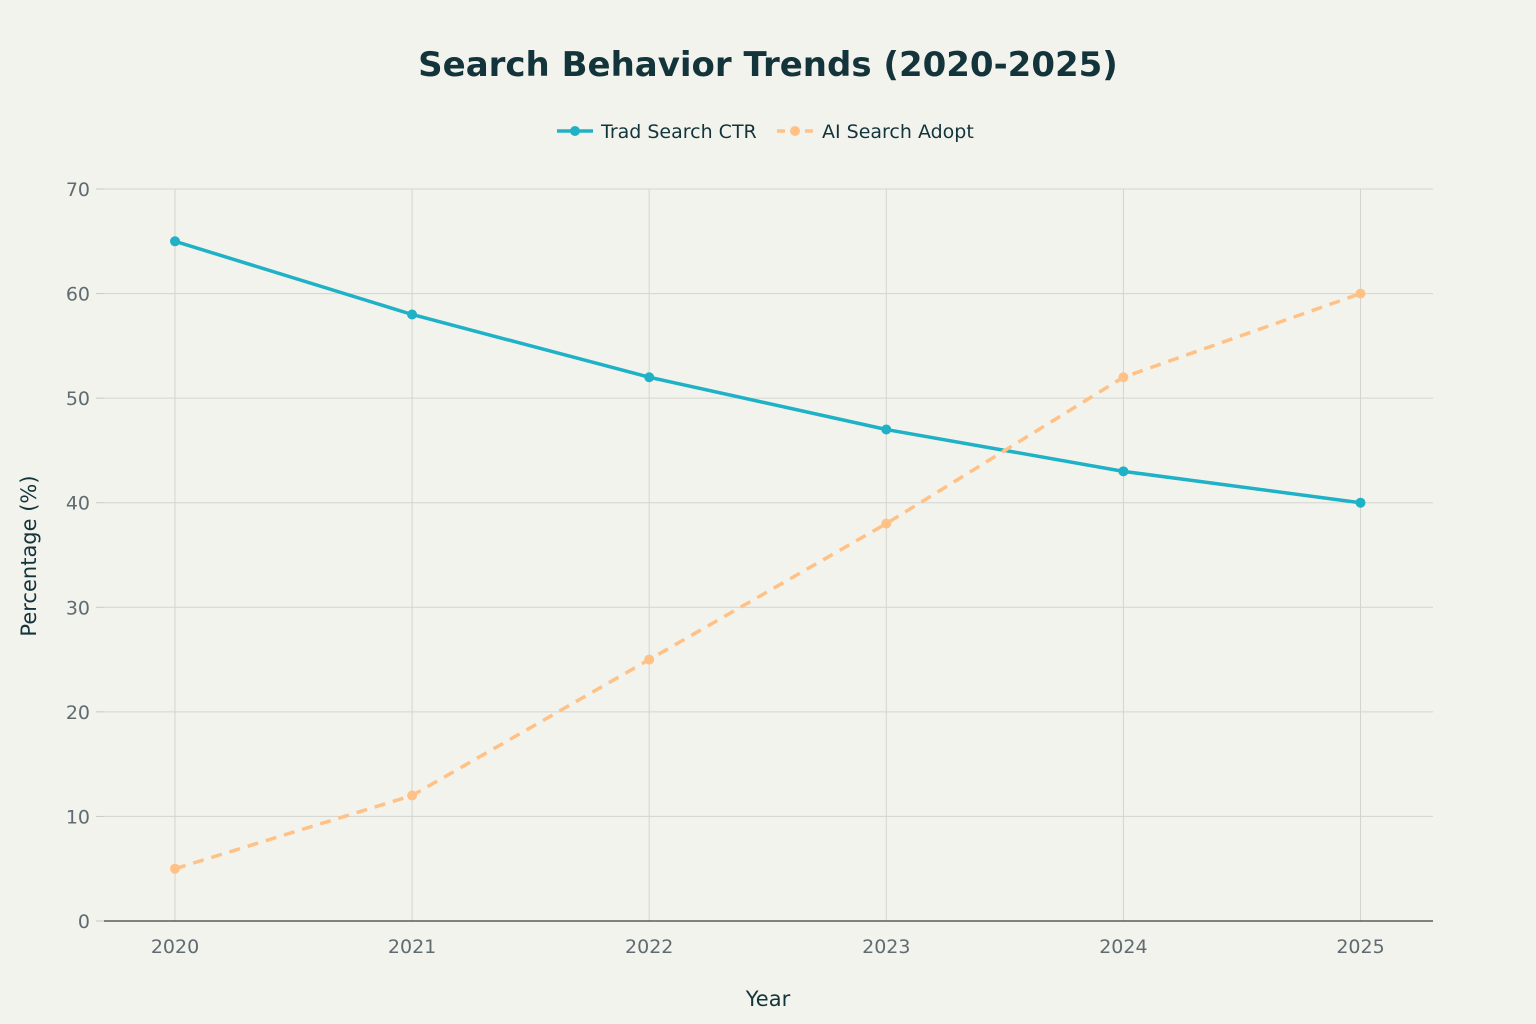 This screenshot has height=1024, width=1536. What do you see at coordinates (78, 295) in the screenshot?
I see `y-tick-label: 60` at bounding box center [78, 295].